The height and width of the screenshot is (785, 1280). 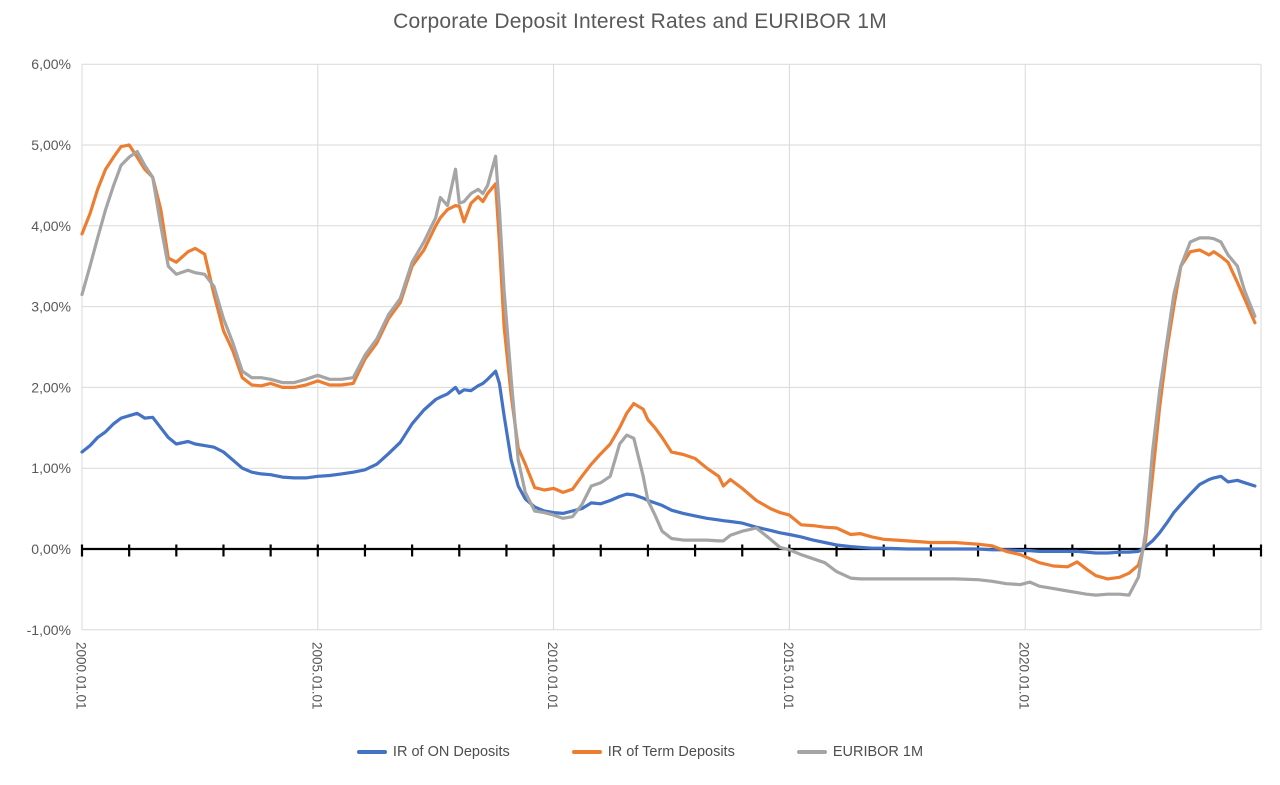 I want to click on y-axis-label: 6,00%, so click(x=51, y=64).